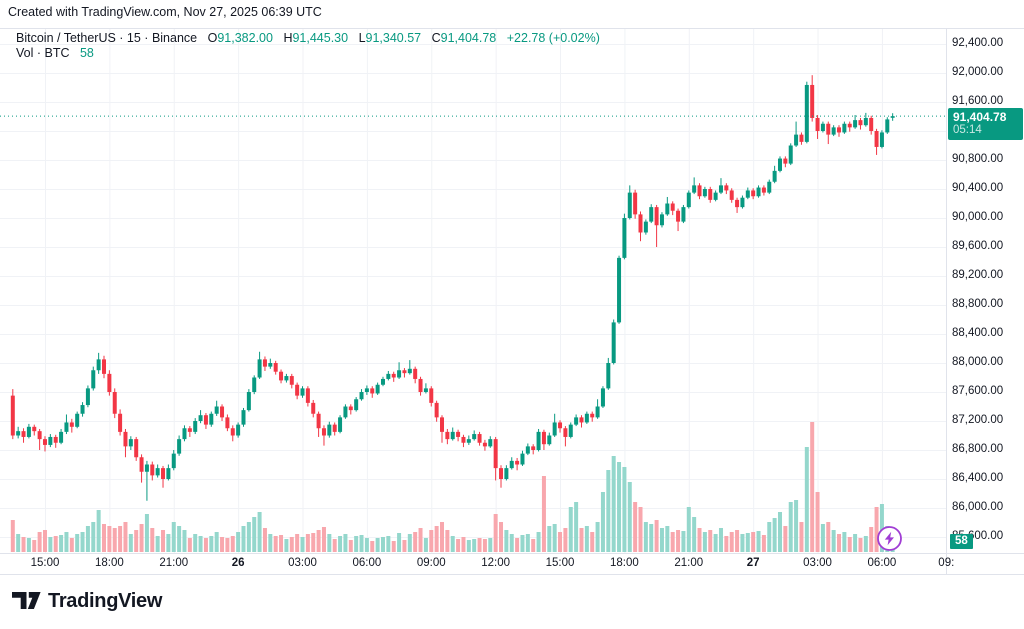 This screenshot has height=629, width=1024. I want to click on price-tick-label: 92,400.00, so click(978, 43).